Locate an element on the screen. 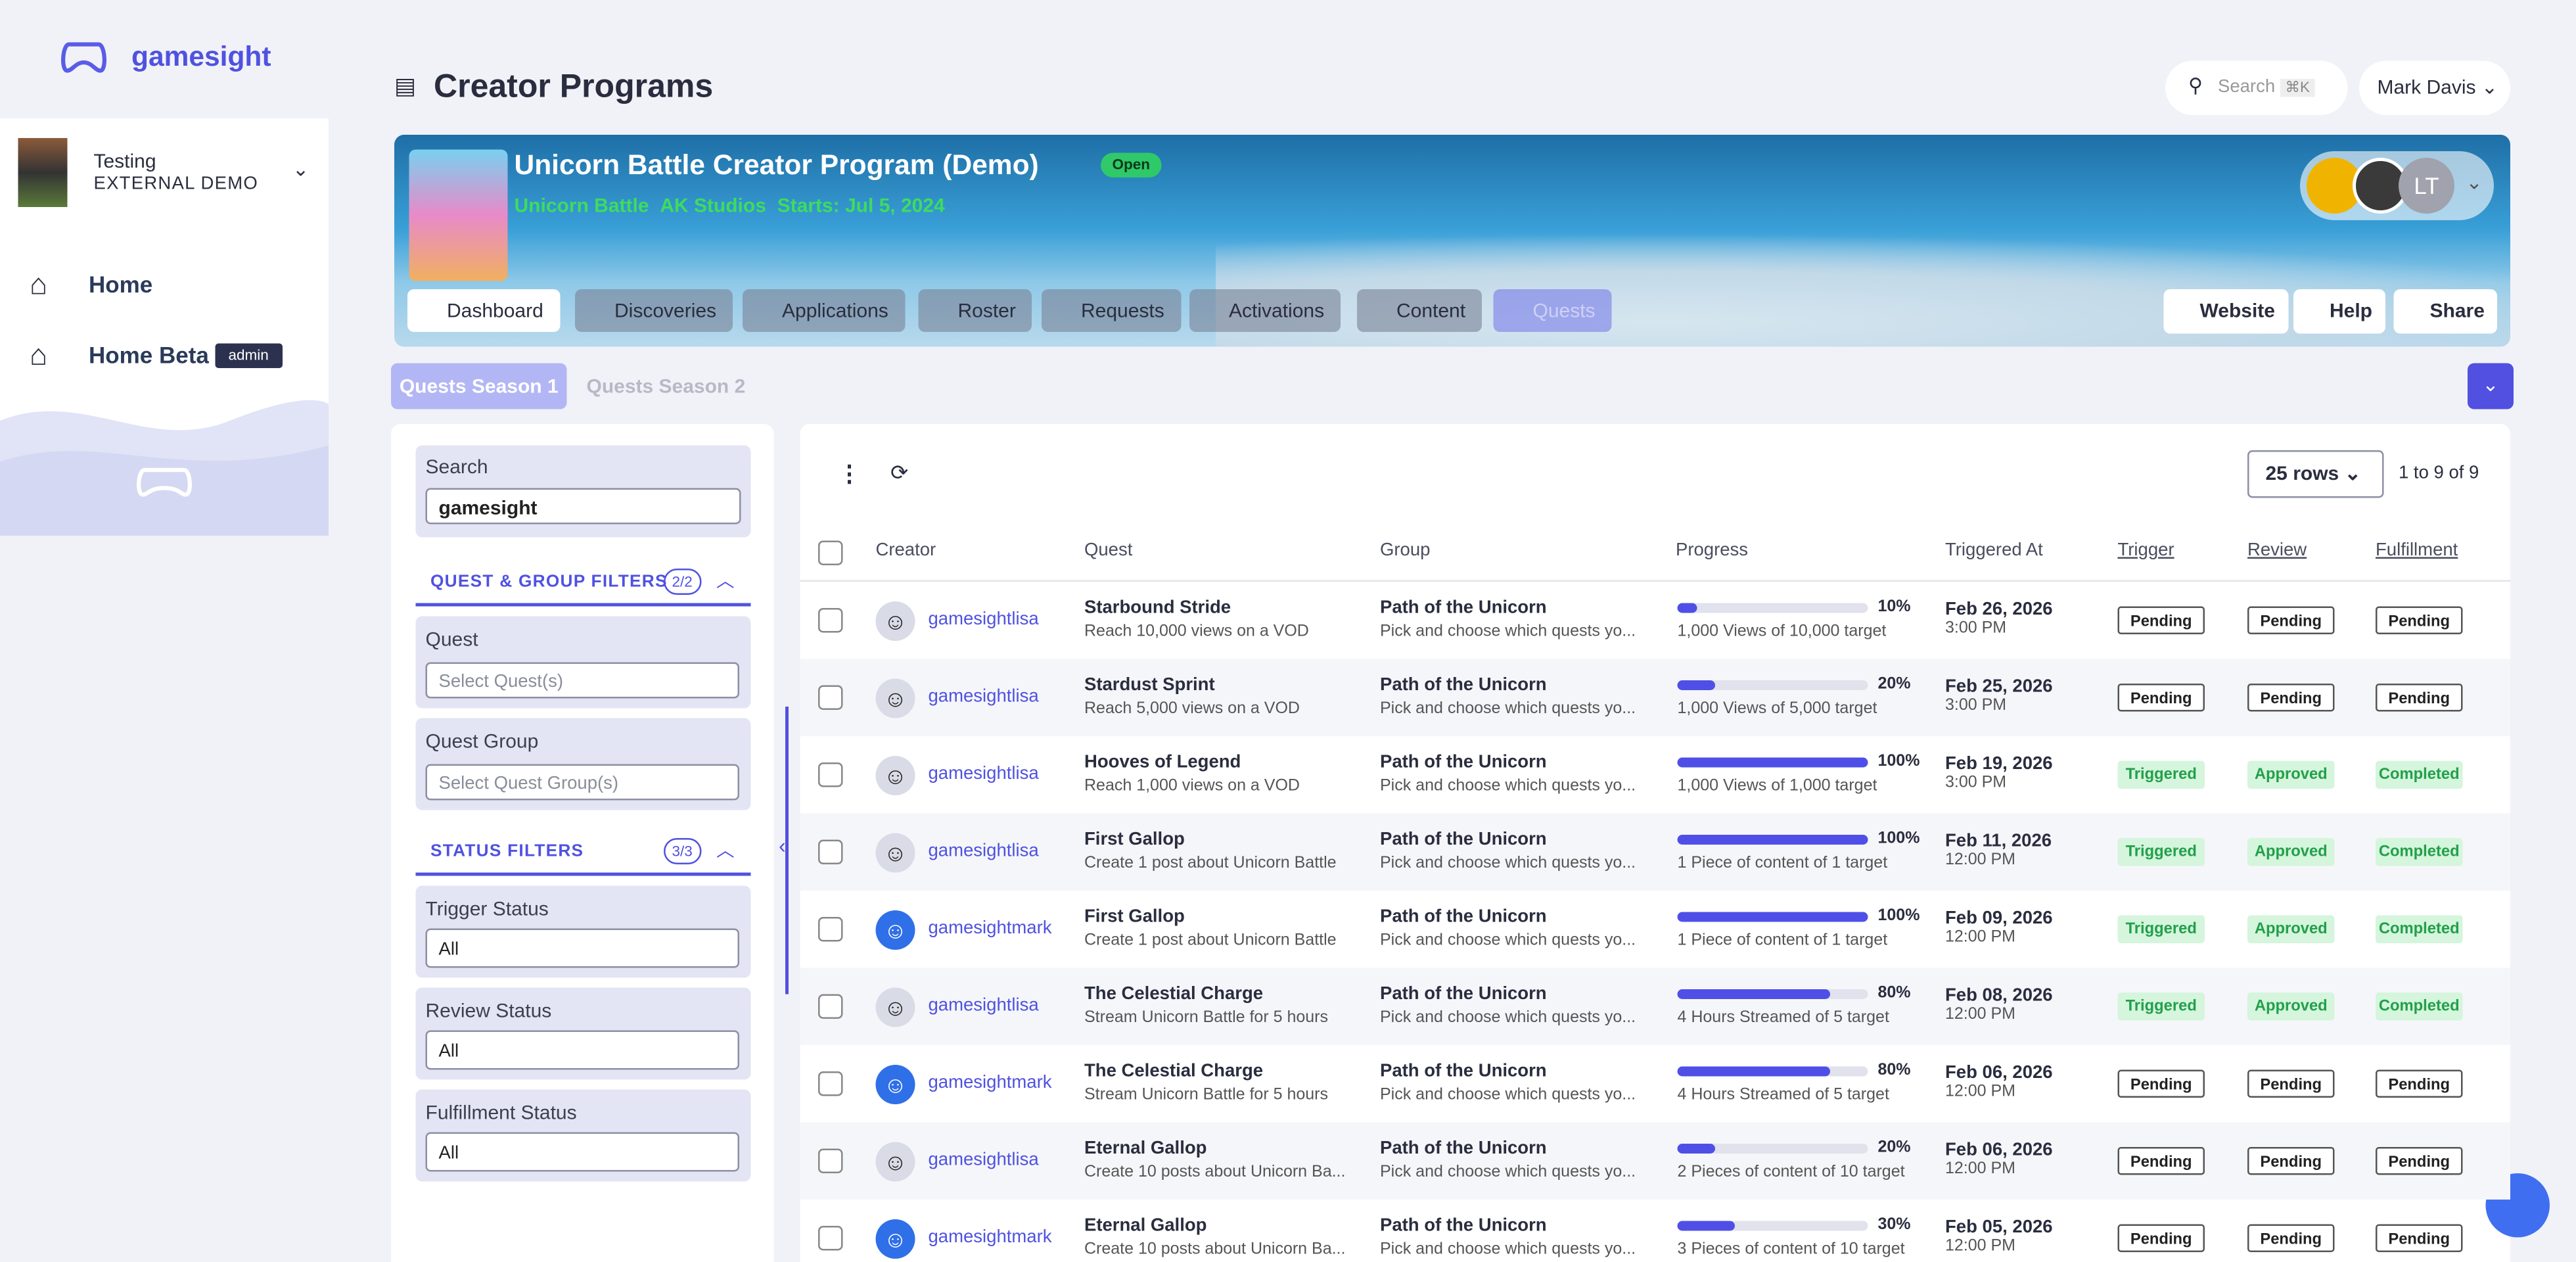 This screenshot has height=1262, width=2576. collapse-line is located at coordinates (787, 851).